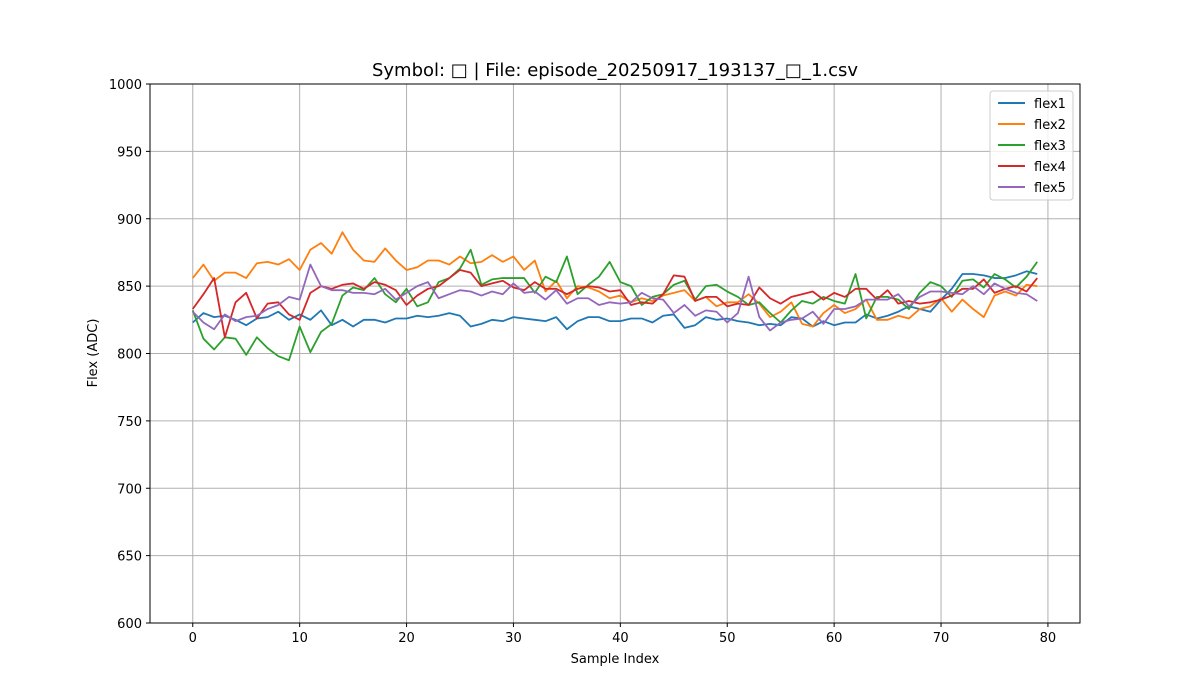 Image resolution: width=1200 pixels, height=700 pixels. I want to click on legend-label-flex4: flex4, so click(1050, 167).